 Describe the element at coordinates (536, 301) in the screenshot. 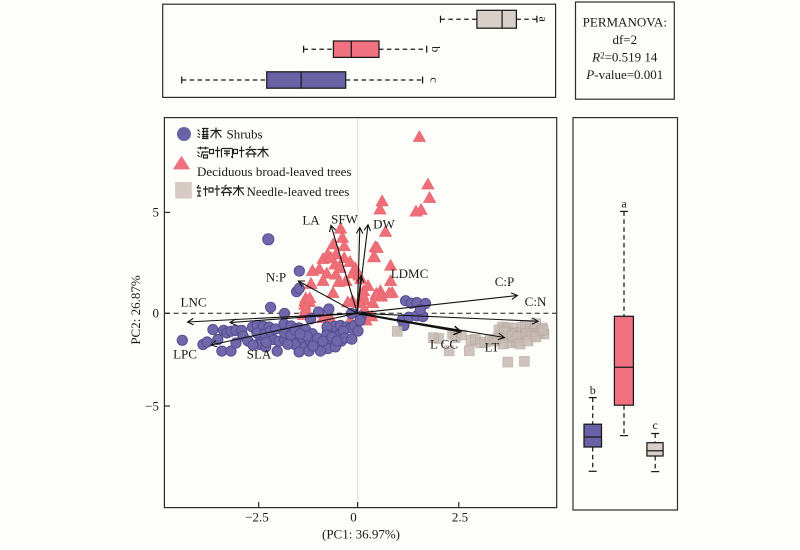

I see `svg-text: C:N` at that location.